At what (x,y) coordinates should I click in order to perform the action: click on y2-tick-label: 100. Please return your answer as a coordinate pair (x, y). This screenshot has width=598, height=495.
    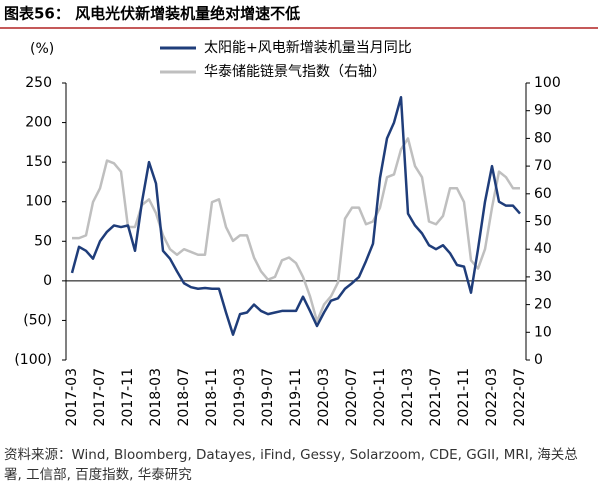
    Looking at the image, I should click on (547, 83).